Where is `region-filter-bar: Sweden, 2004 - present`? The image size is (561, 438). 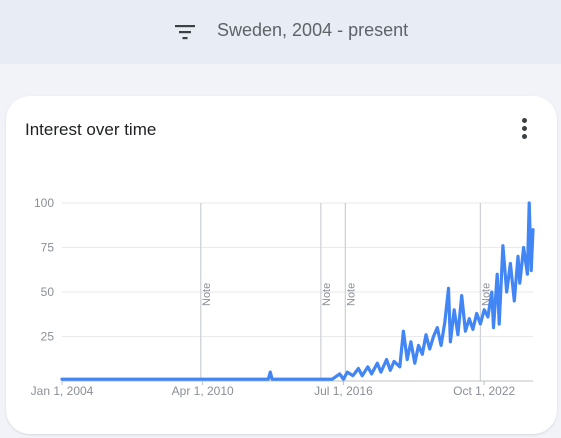 region-filter-bar: Sweden, 2004 - present is located at coordinates (280, 32).